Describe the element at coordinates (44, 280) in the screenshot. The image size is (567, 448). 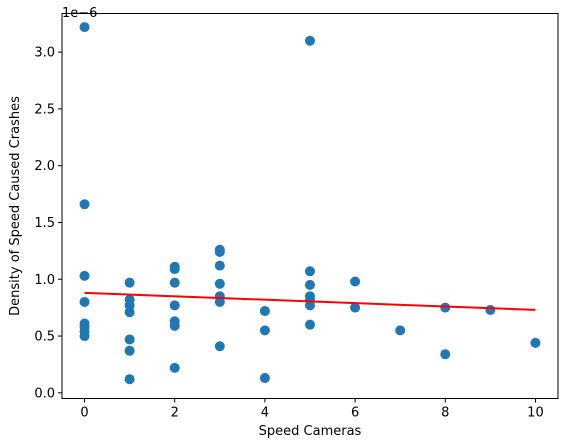
I see `y-tick-label: 1.0` at that location.